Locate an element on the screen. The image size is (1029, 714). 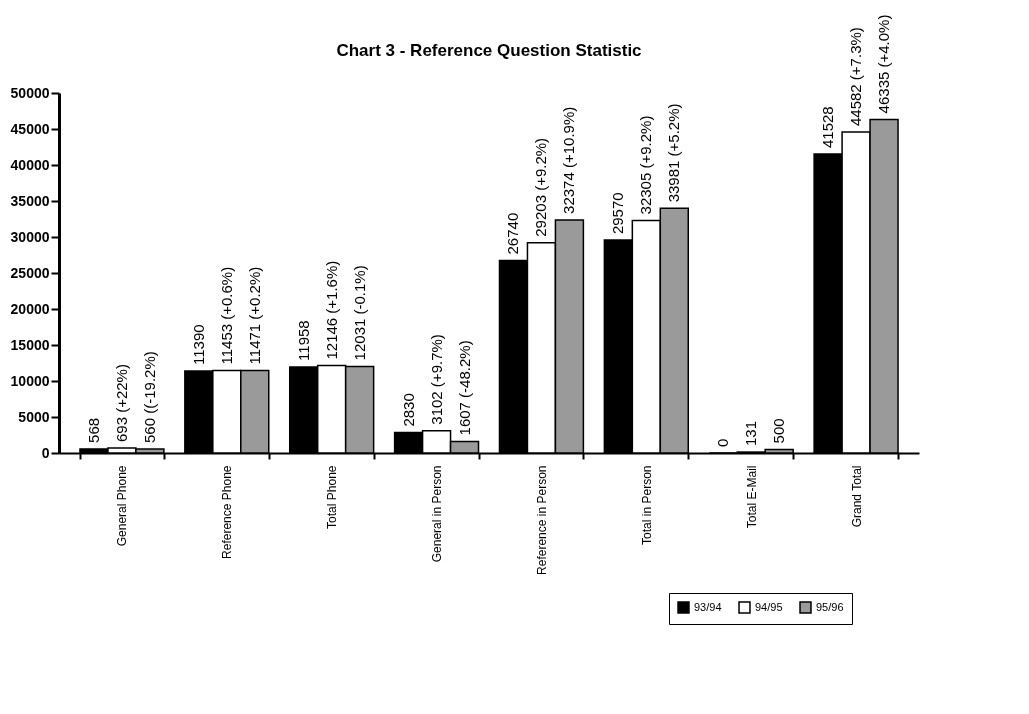
legend-label: 95/96 is located at coordinates (830, 606).